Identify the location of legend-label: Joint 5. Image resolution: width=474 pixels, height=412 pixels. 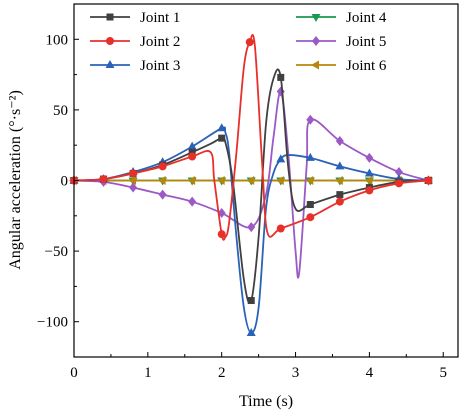
(366, 42).